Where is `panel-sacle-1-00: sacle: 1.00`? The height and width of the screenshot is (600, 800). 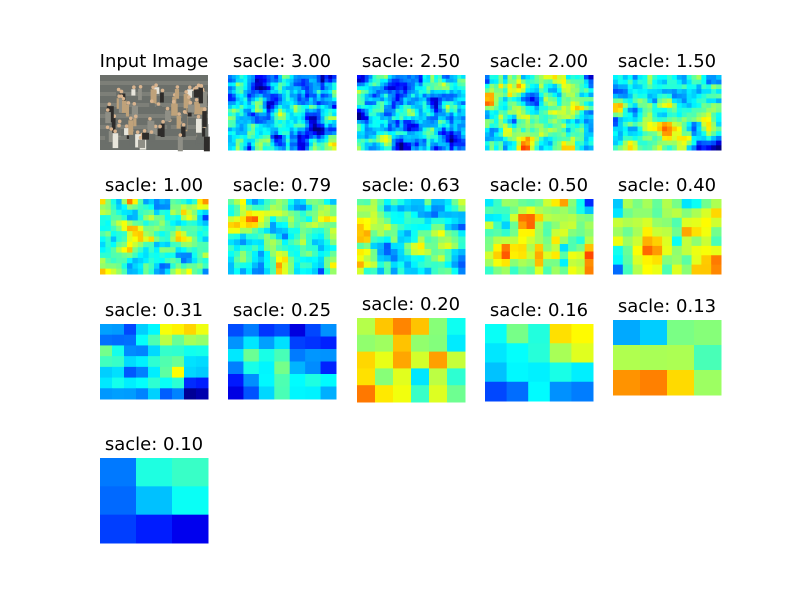
panel-sacle-1-00: sacle: 1.00 is located at coordinates (154, 225).